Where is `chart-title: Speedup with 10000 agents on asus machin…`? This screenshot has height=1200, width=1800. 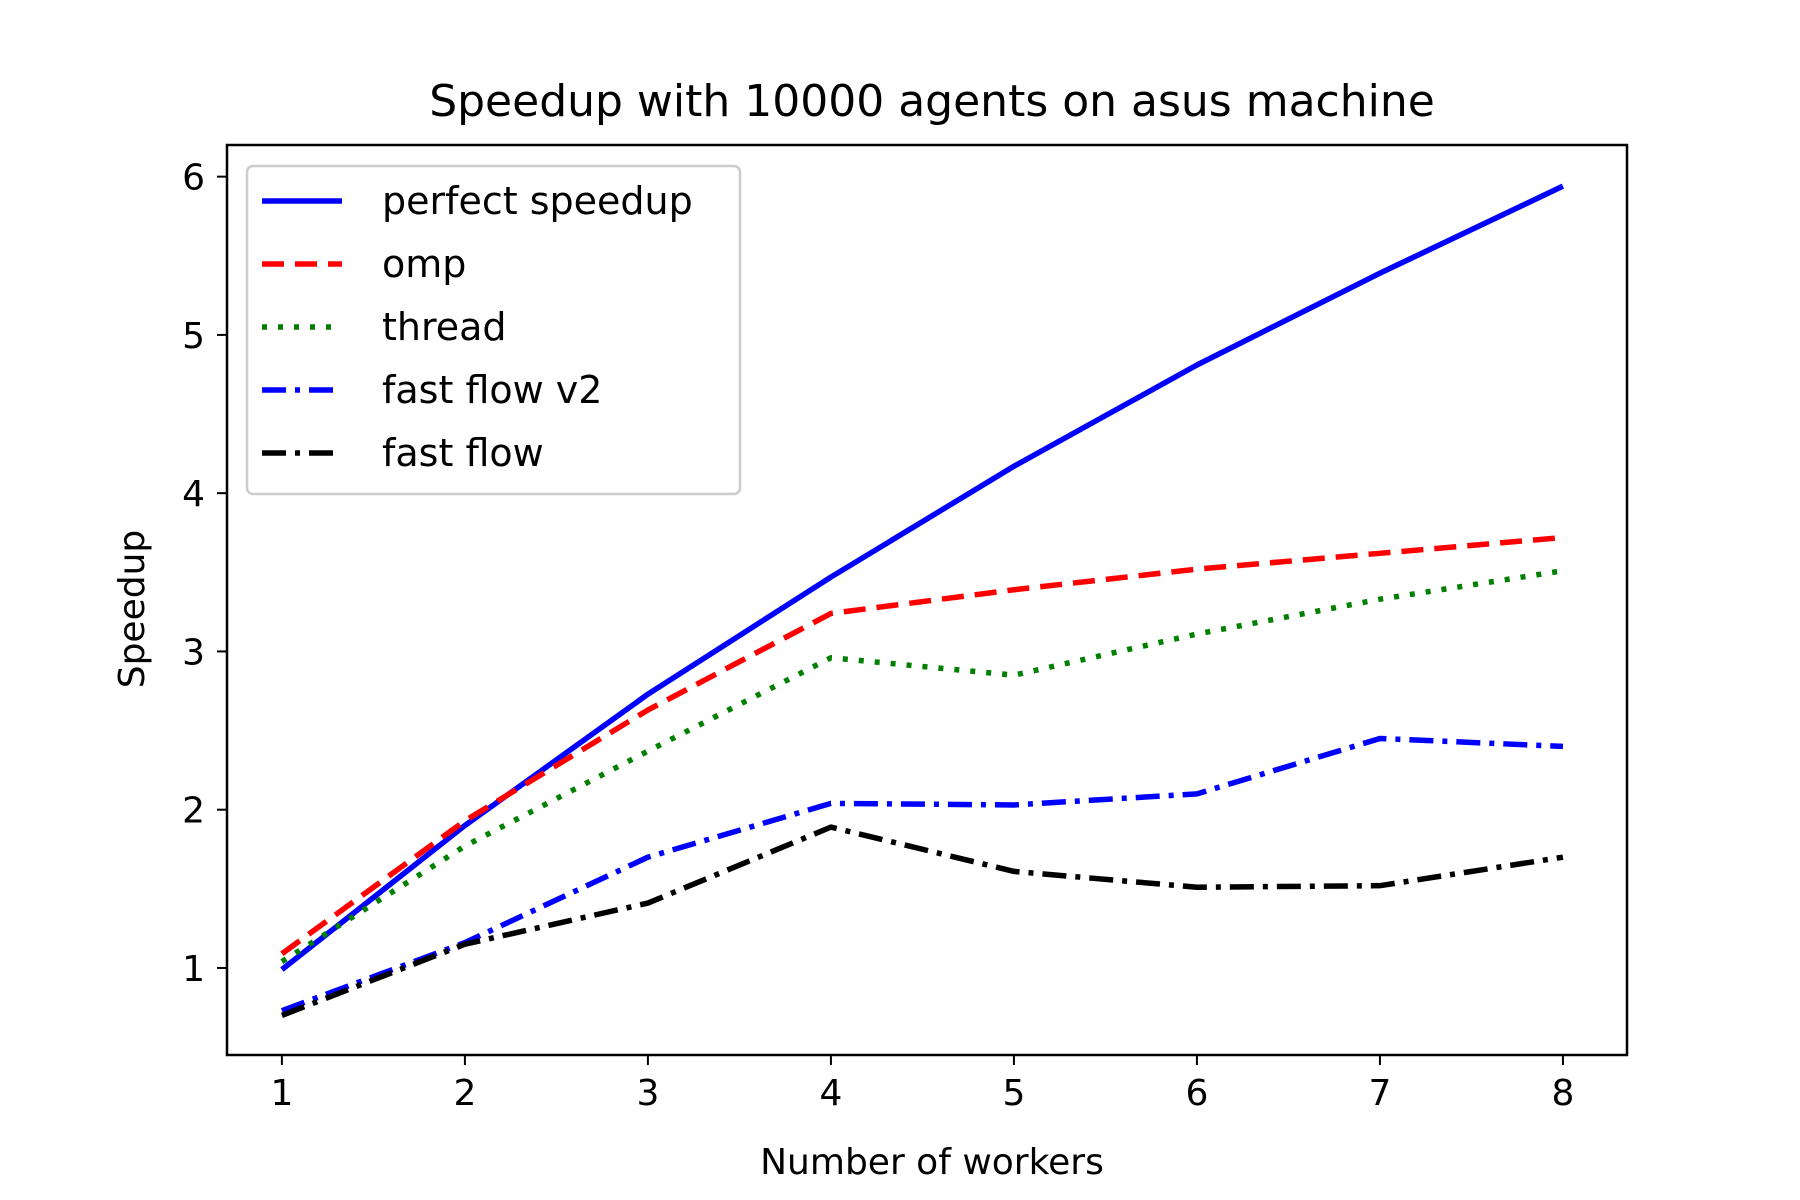
chart-title: Speedup with 10000 agents on asus machin… is located at coordinates (932, 101).